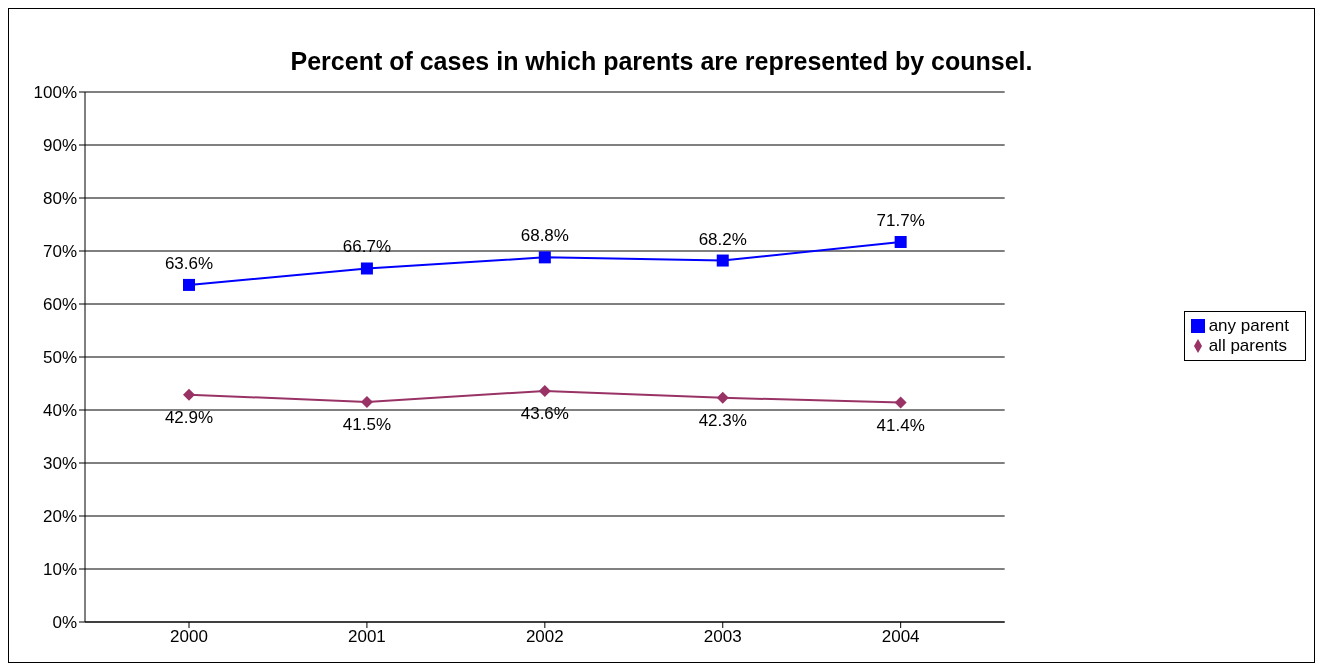 The height and width of the screenshot is (671, 1323). What do you see at coordinates (59, 411) in the screenshot?
I see `y-tick-label: 40%` at bounding box center [59, 411].